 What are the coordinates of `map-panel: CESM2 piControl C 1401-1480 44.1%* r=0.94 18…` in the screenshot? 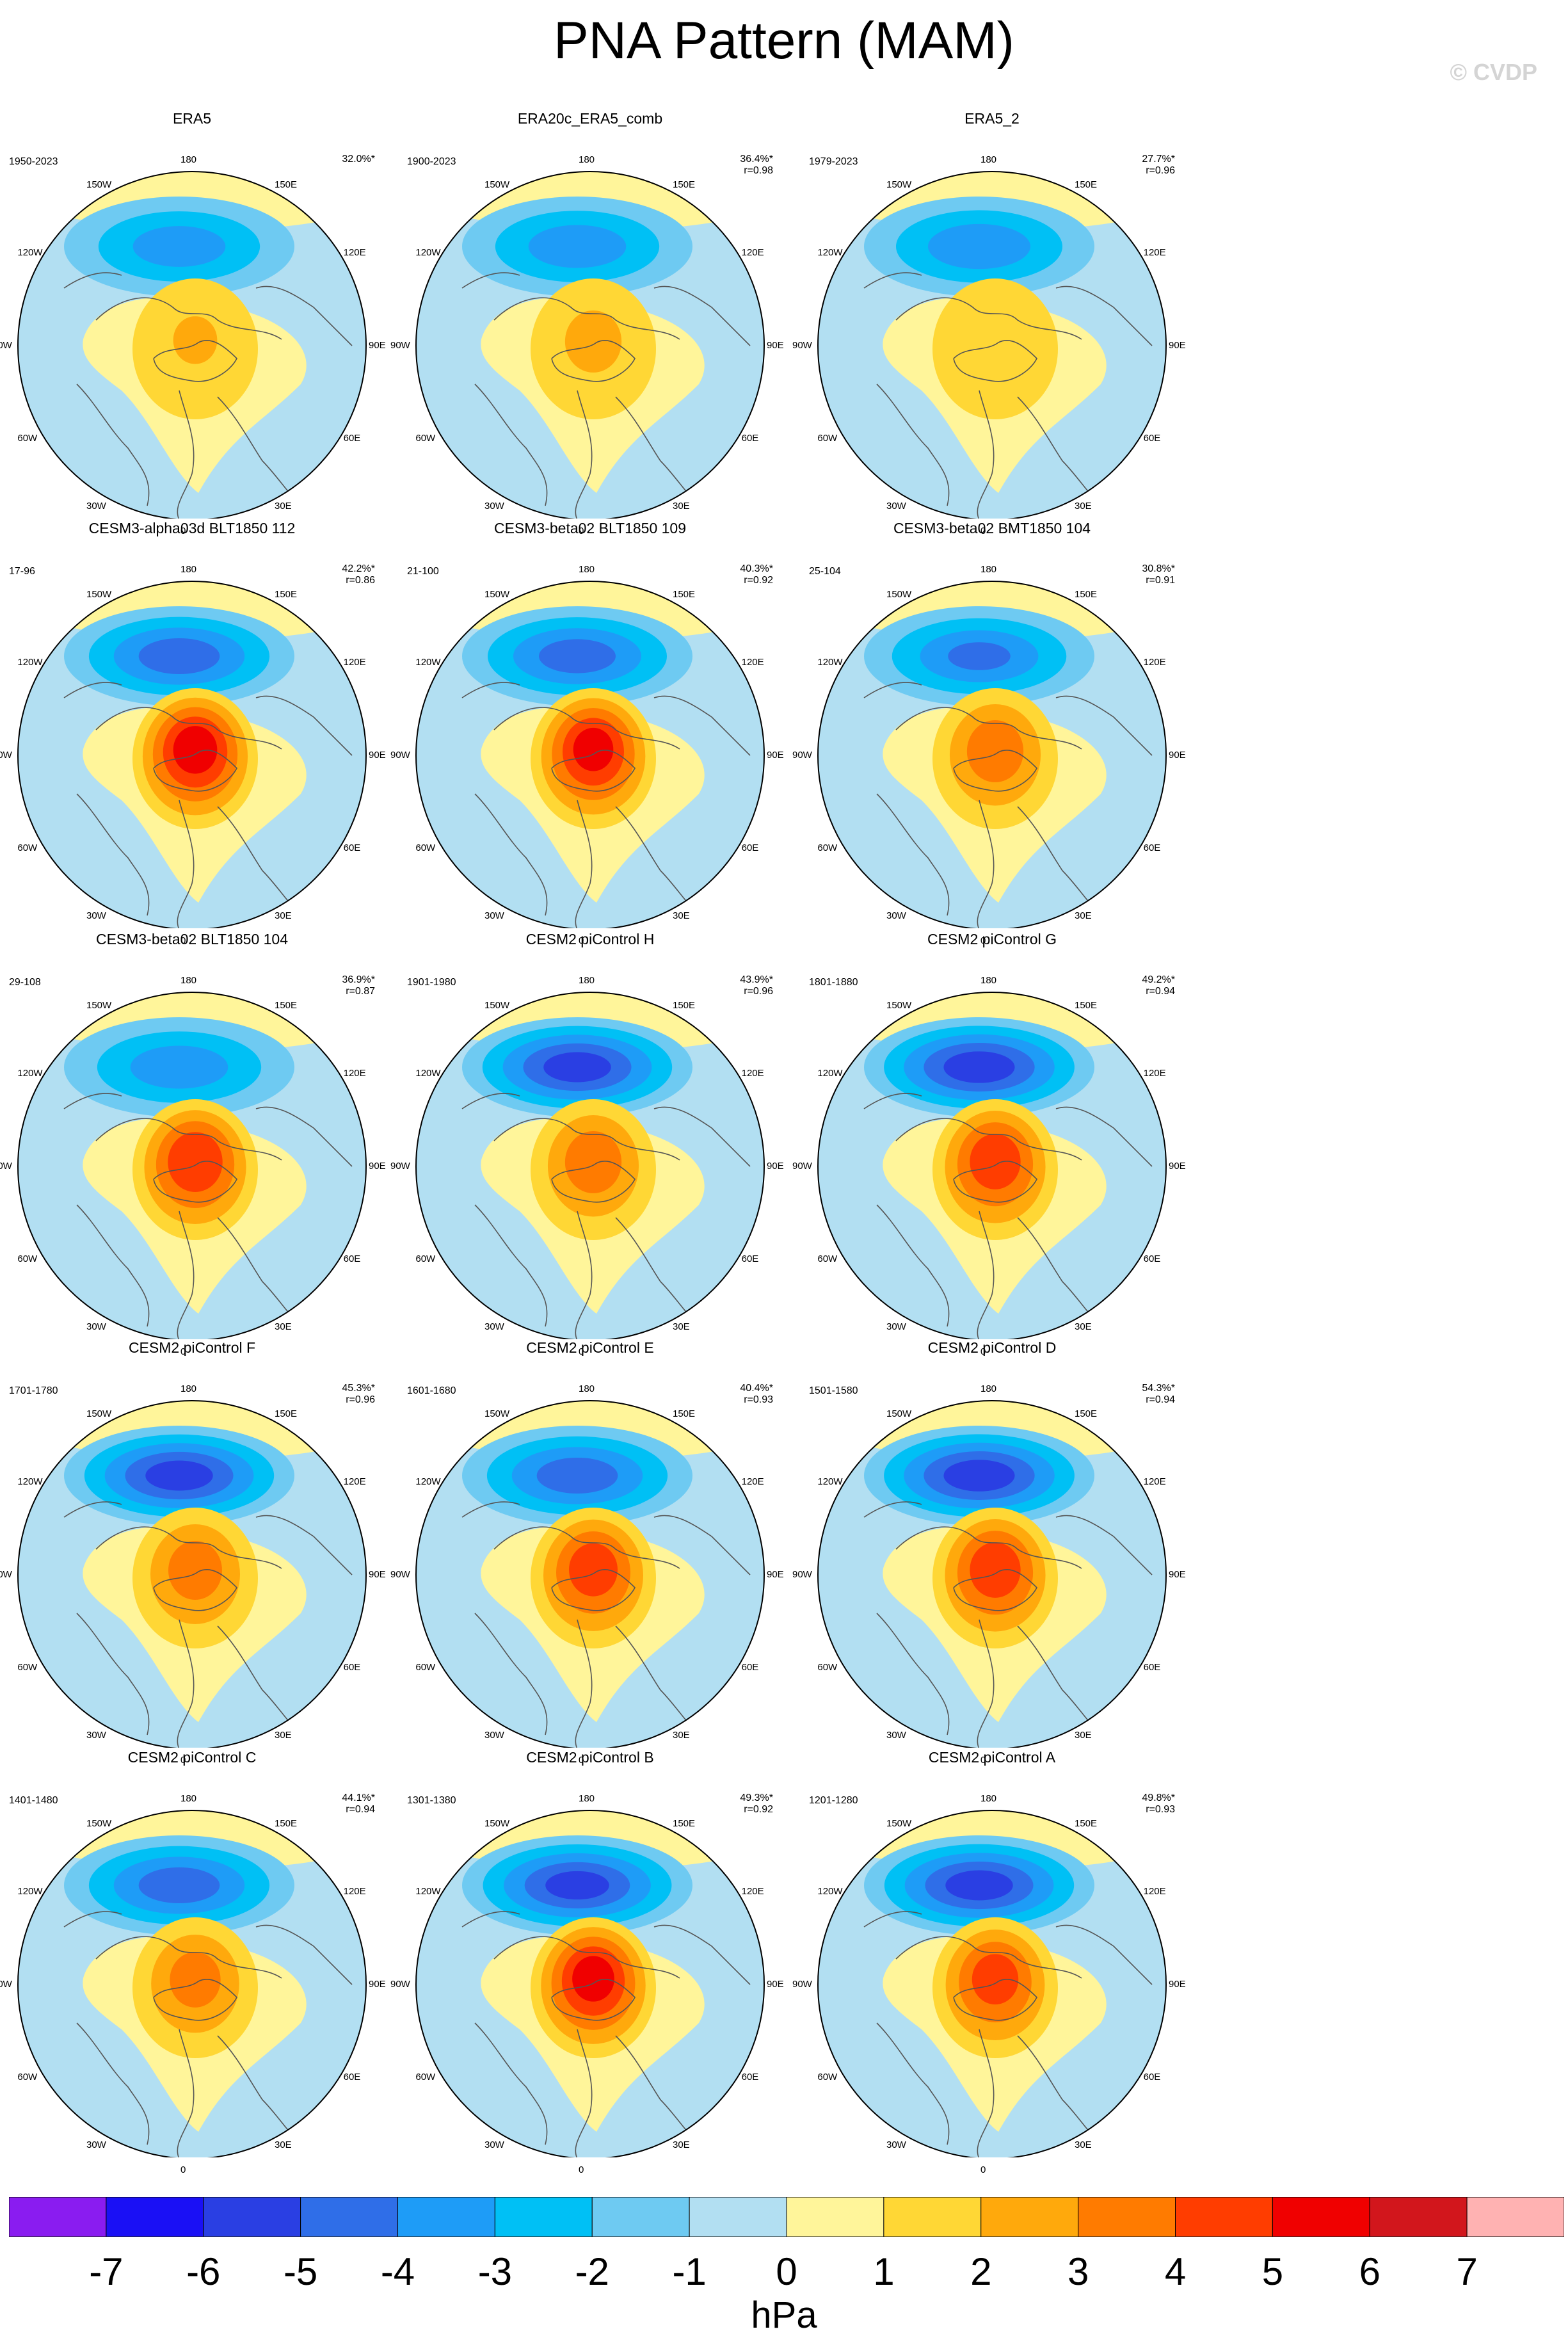 It's located at (195, 1962).